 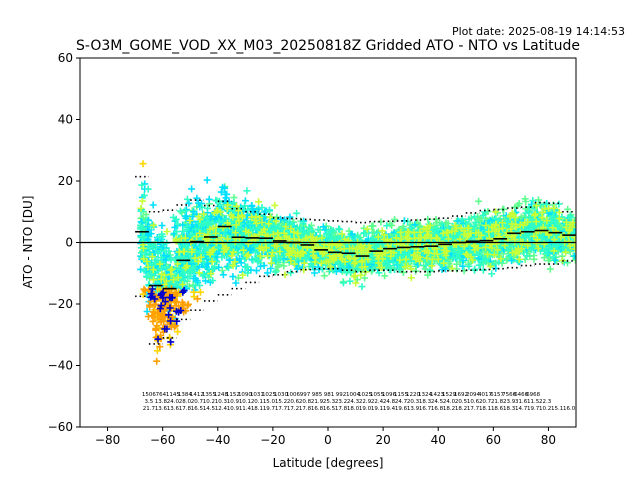 What do you see at coordinates (557, 409) in the screenshot?
I see `bin-stat-text: 15.1` at bounding box center [557, 409].